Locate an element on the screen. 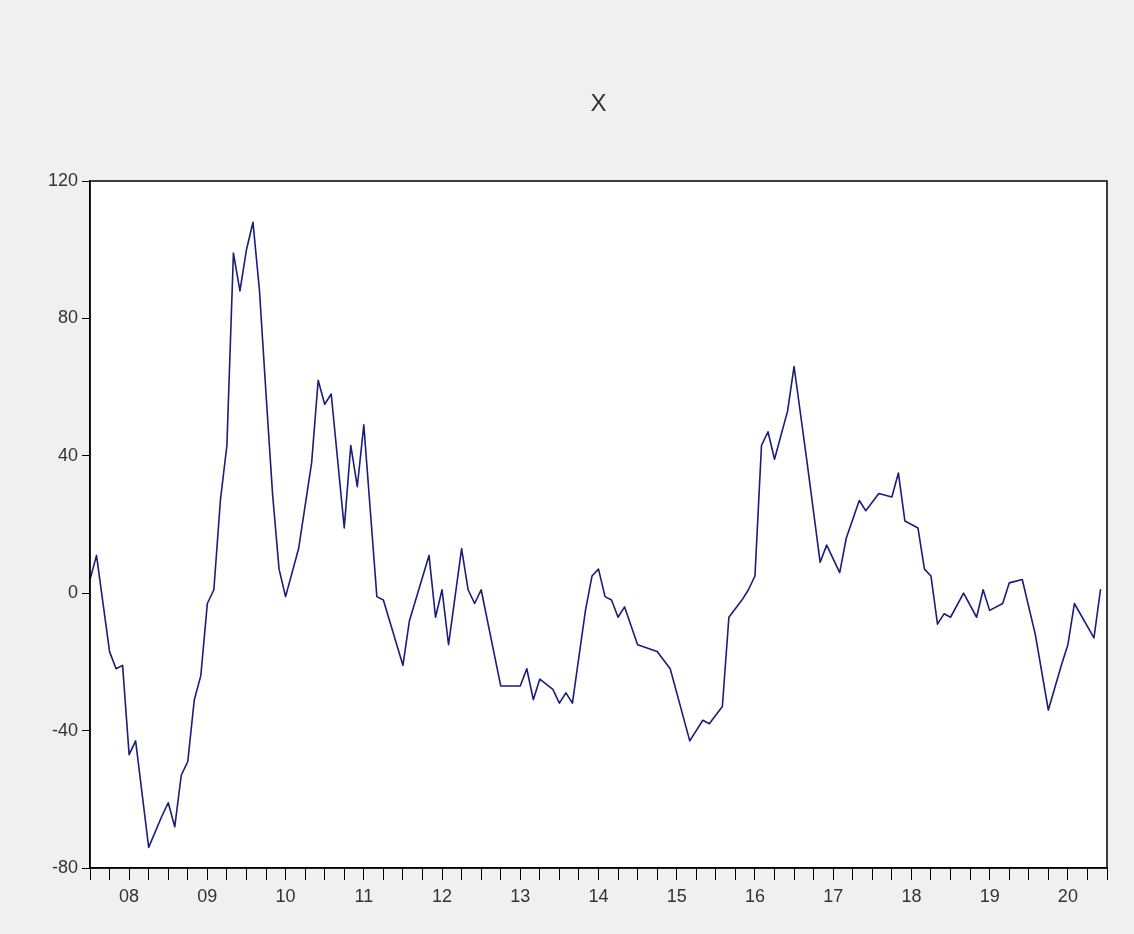  x-tick-label: 10 is located at coordinates (285, 895).